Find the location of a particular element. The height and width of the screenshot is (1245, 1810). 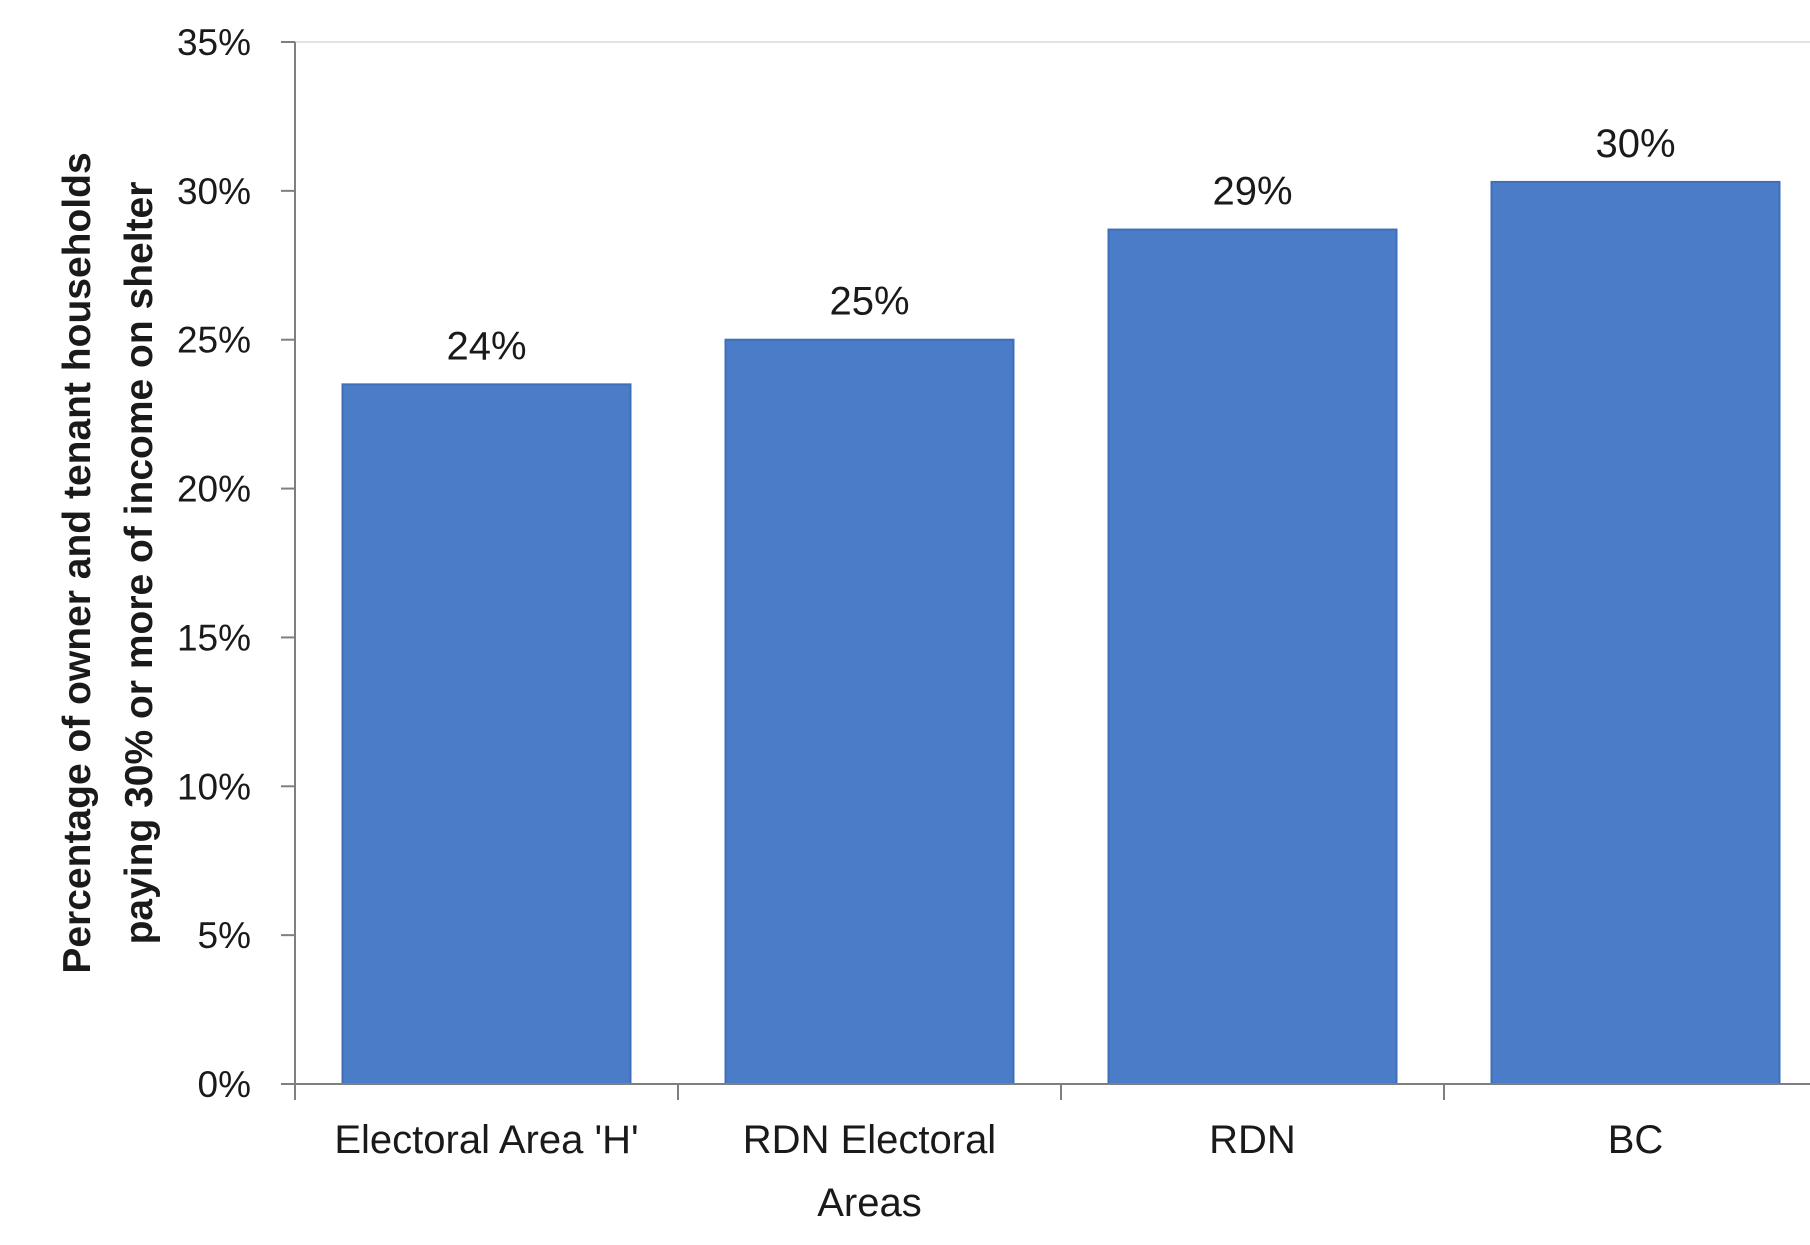

data-label-0: 24% is located at coordinates (486, 346).